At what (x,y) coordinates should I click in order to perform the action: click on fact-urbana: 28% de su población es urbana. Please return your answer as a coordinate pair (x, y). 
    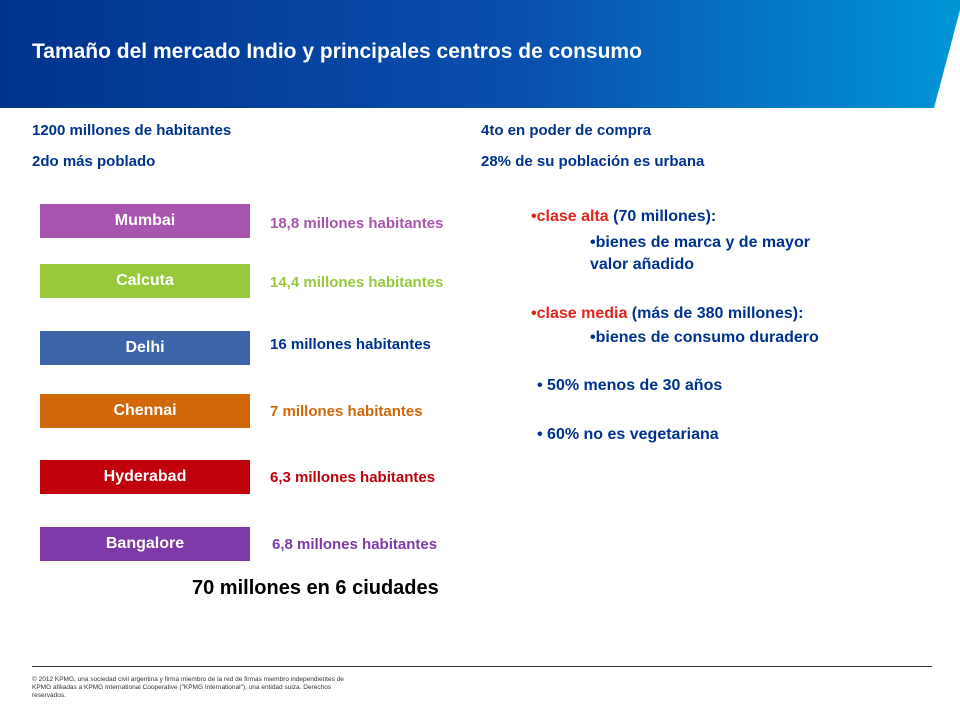
    Looking at the image, I should click on (593, 161).